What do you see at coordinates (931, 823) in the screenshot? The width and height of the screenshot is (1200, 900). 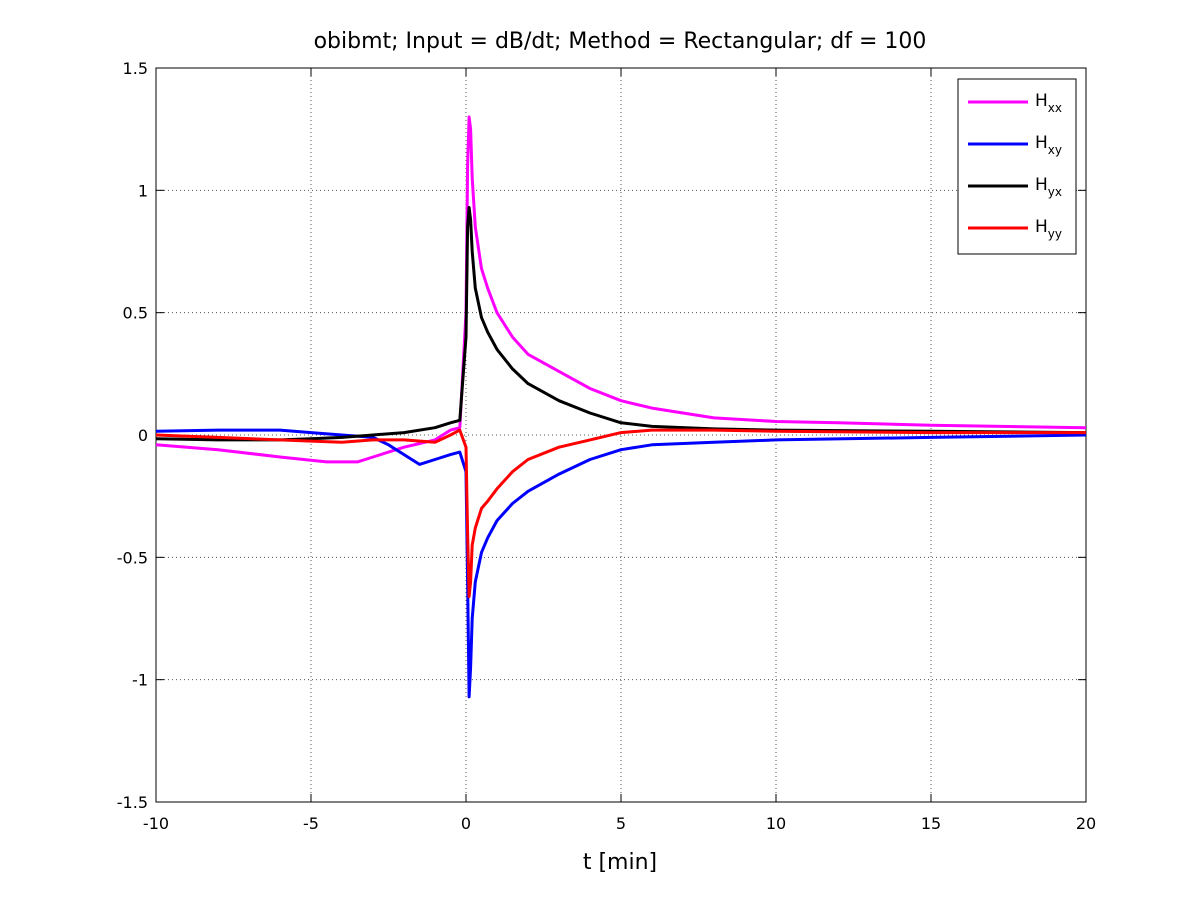 I see `x-tick-label: 15` at bounding box center [931, 823].